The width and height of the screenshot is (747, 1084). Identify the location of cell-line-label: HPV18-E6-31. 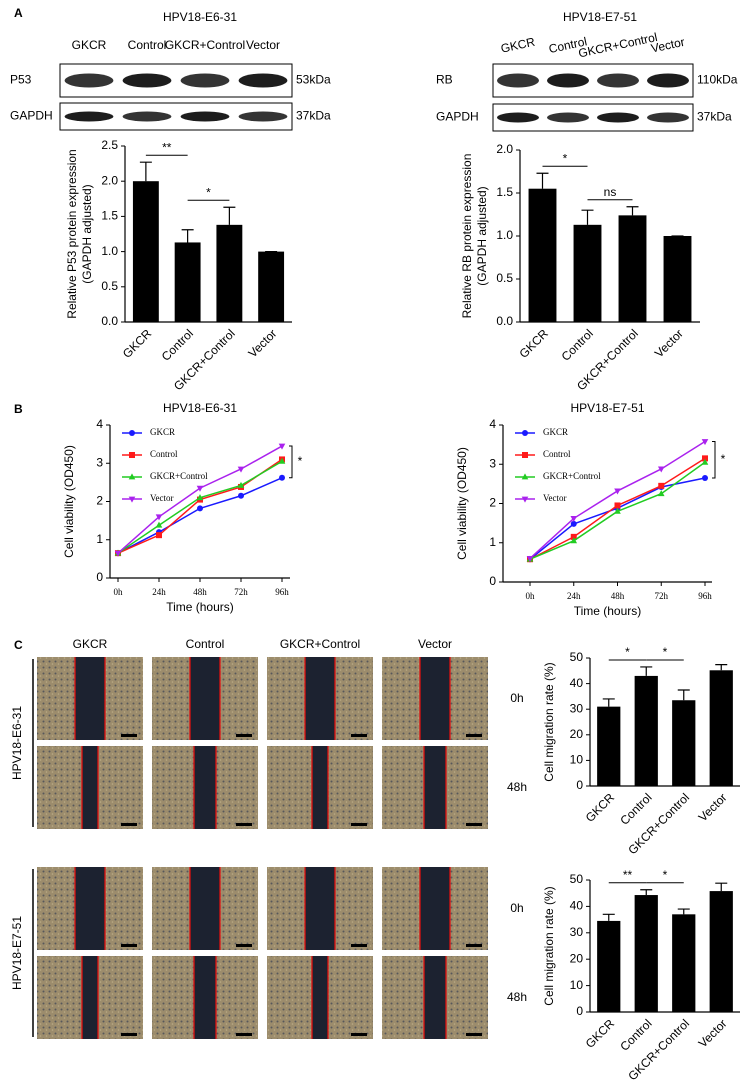
(17, 743).